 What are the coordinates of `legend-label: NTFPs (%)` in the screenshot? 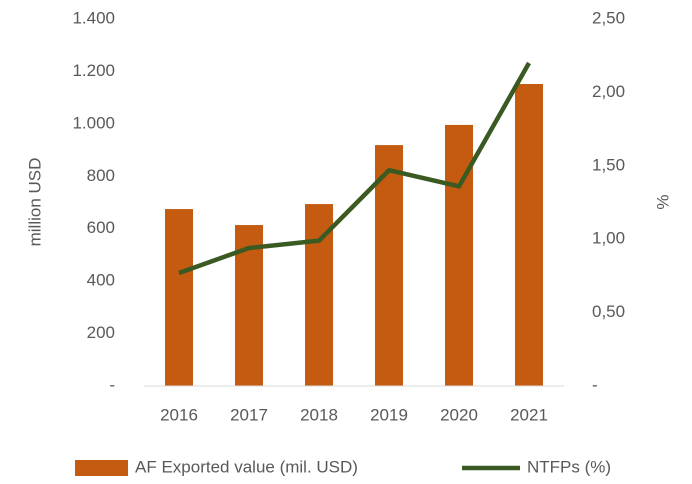 It's located at (569, 466).